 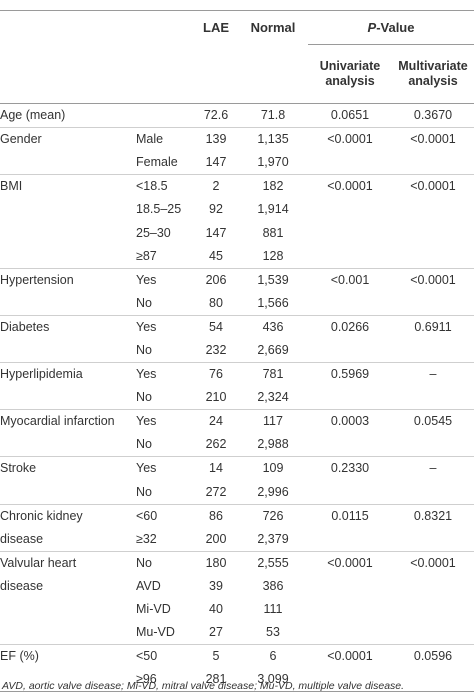 I want to click on cell-univariate: <0.001, so click(x=350, y=279).